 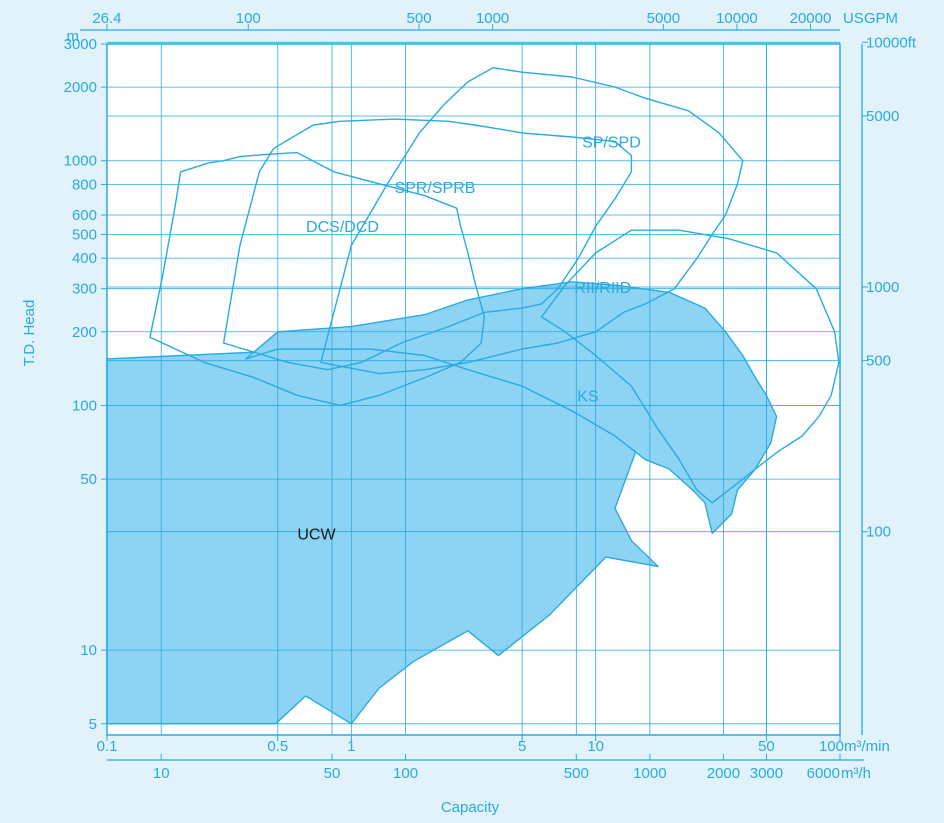 I want to click on y-right-tick-label: 100, so click(x=878, y=532).